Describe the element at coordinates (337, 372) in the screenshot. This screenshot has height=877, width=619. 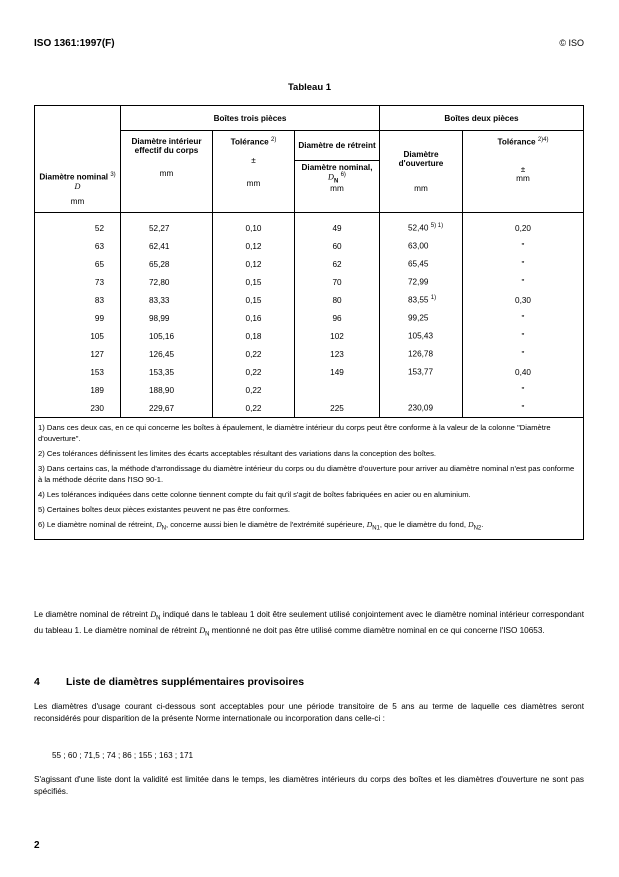
I see `cell-retreint: 149` at that location.